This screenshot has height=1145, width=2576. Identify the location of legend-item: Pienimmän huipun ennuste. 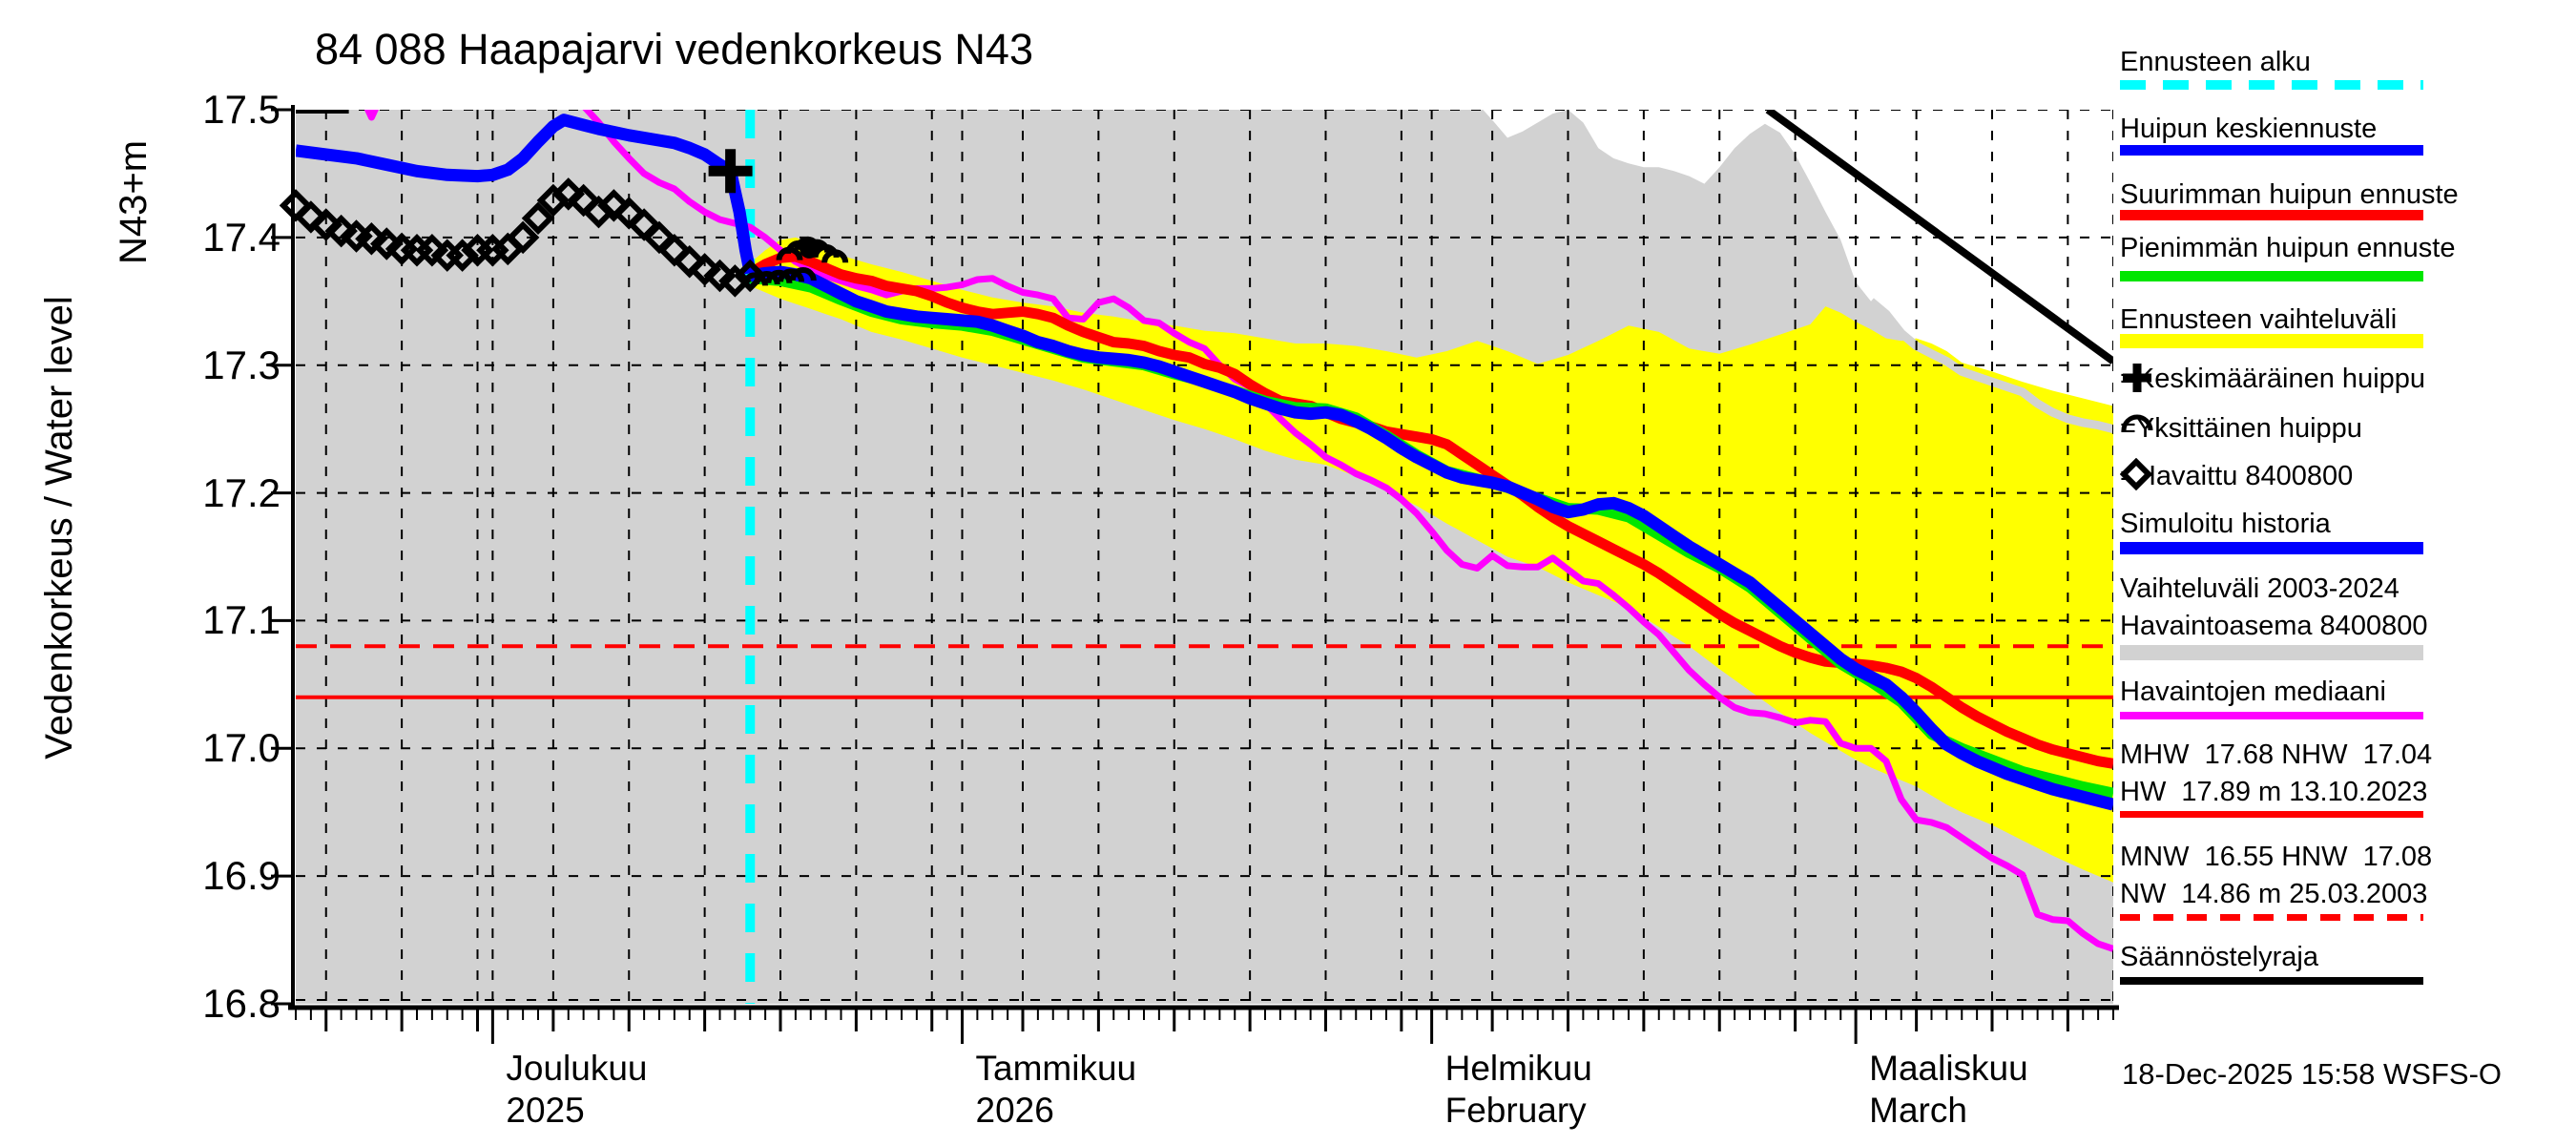
(2348, 256).